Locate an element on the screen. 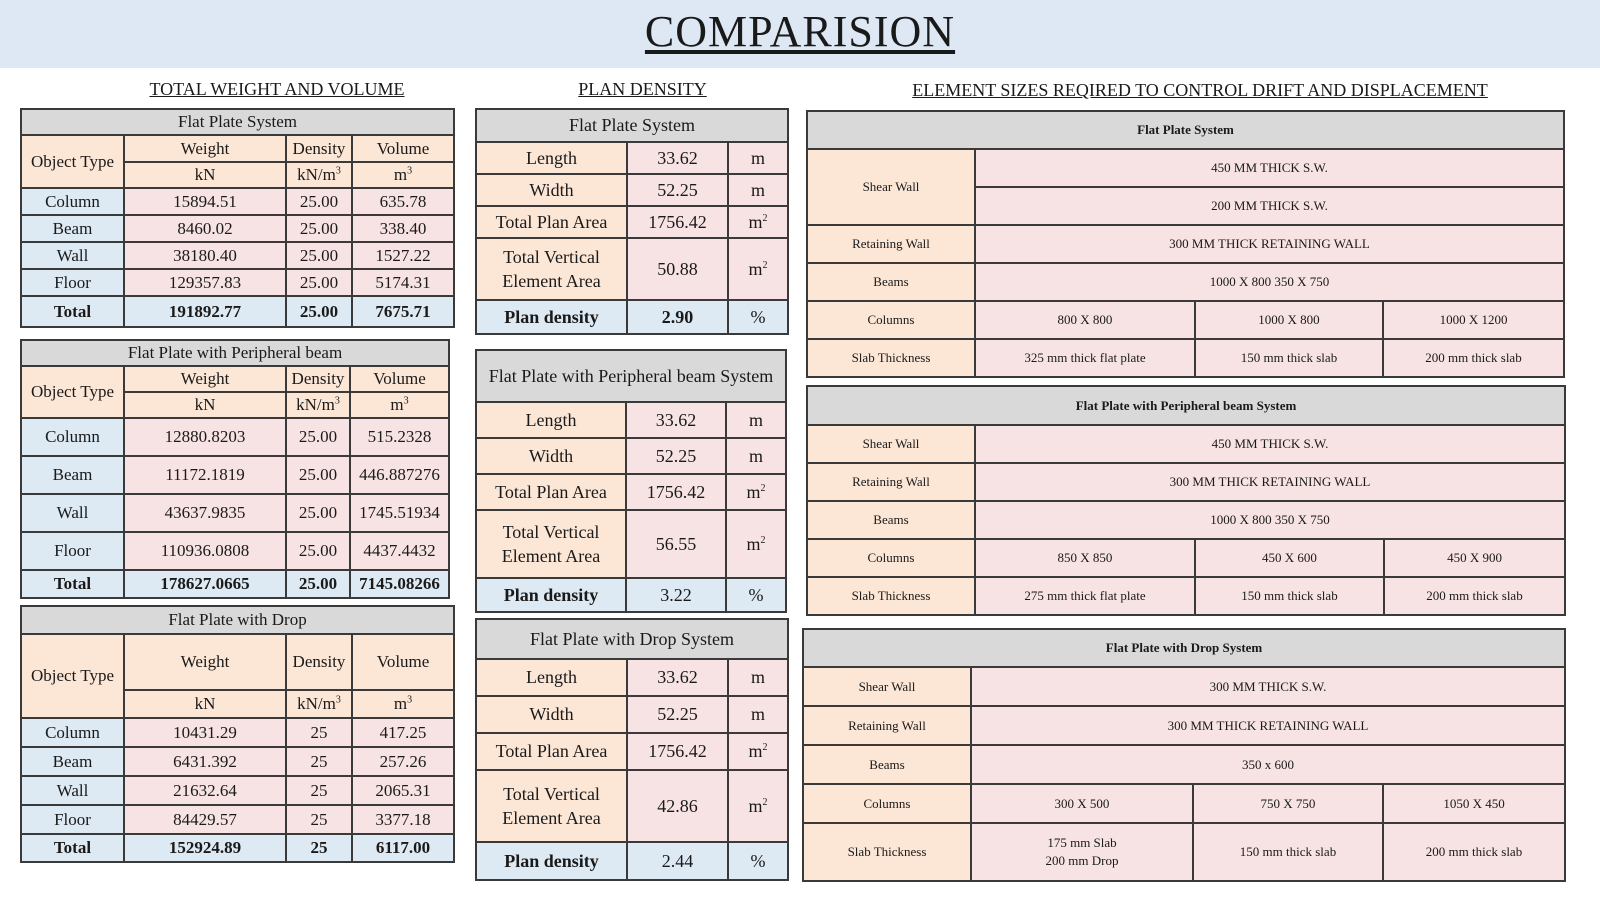 This screenshot has width=1600, height=900. column-size: 800 X 800 is located at coordinates (1085, 320).